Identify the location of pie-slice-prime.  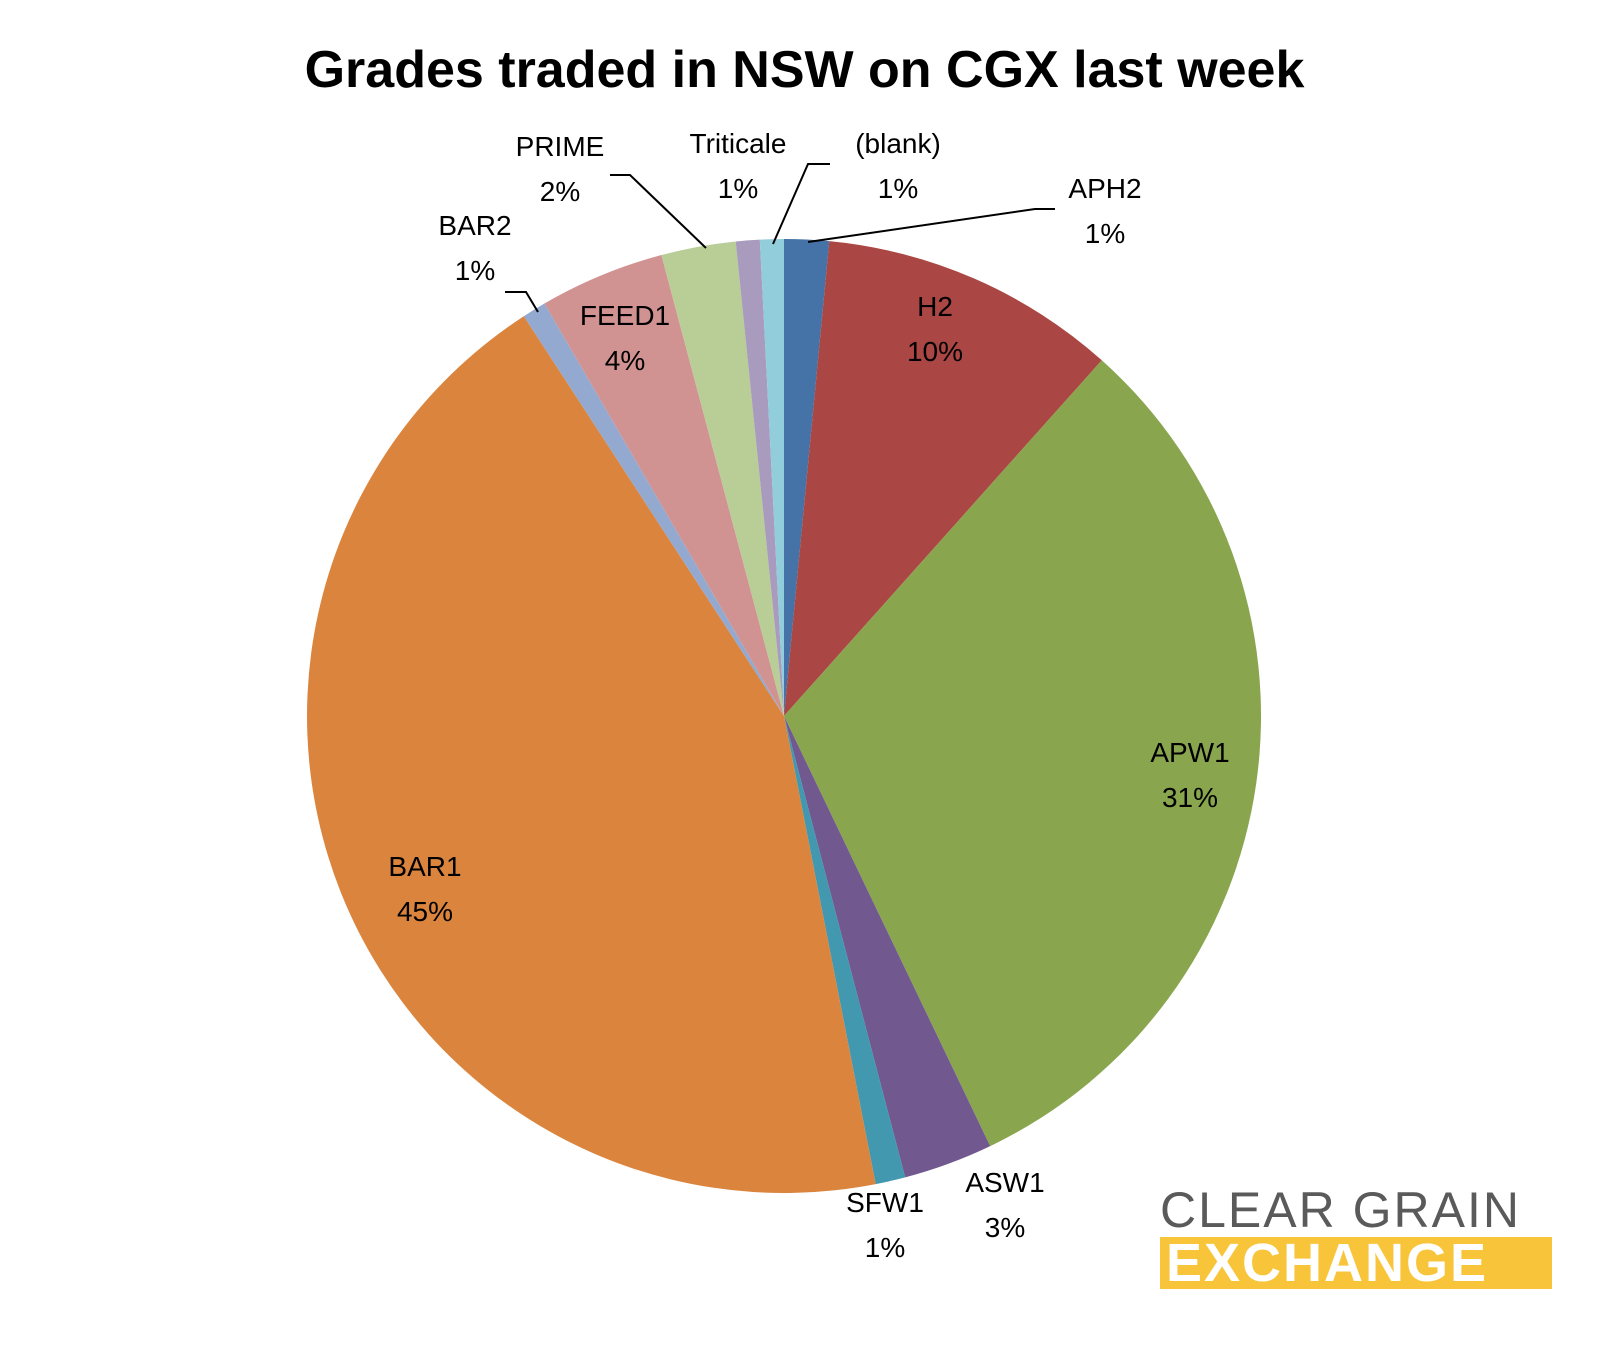
(722, 478).